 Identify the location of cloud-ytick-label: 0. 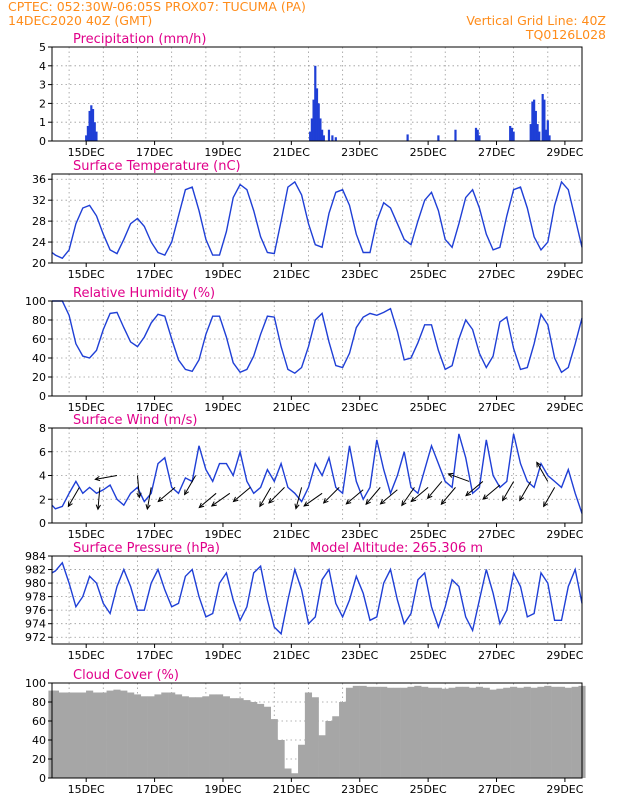
(42, 778).